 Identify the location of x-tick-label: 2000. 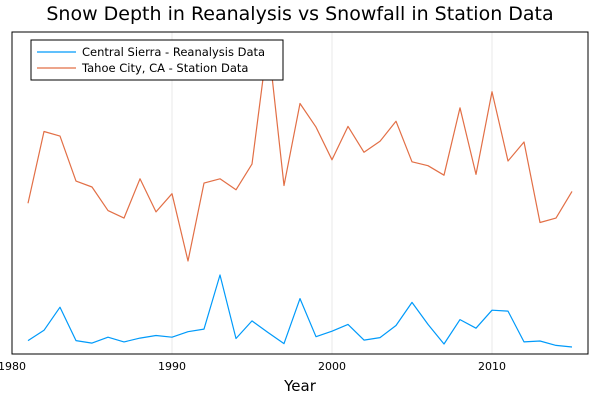
(332, 366).